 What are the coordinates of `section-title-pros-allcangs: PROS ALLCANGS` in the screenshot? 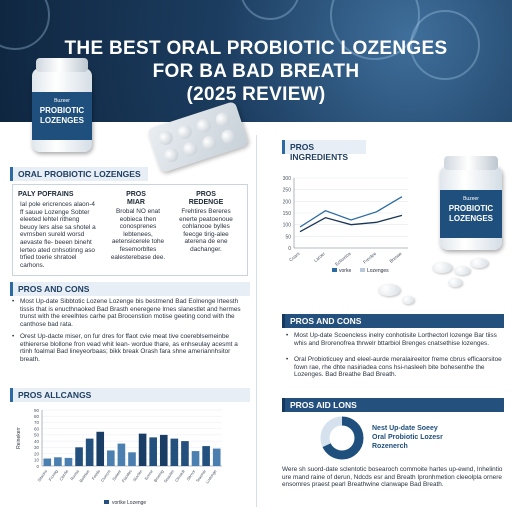 It's located at (130, 395).